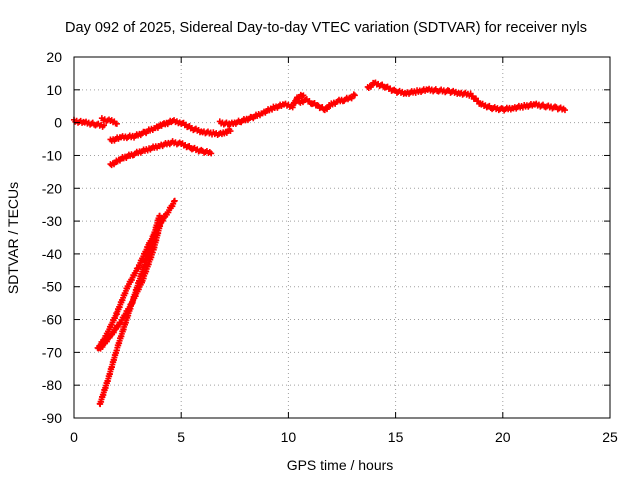 This screenshot has height=480, width=640. I want to click on series-arc-j, so click(466, 96).